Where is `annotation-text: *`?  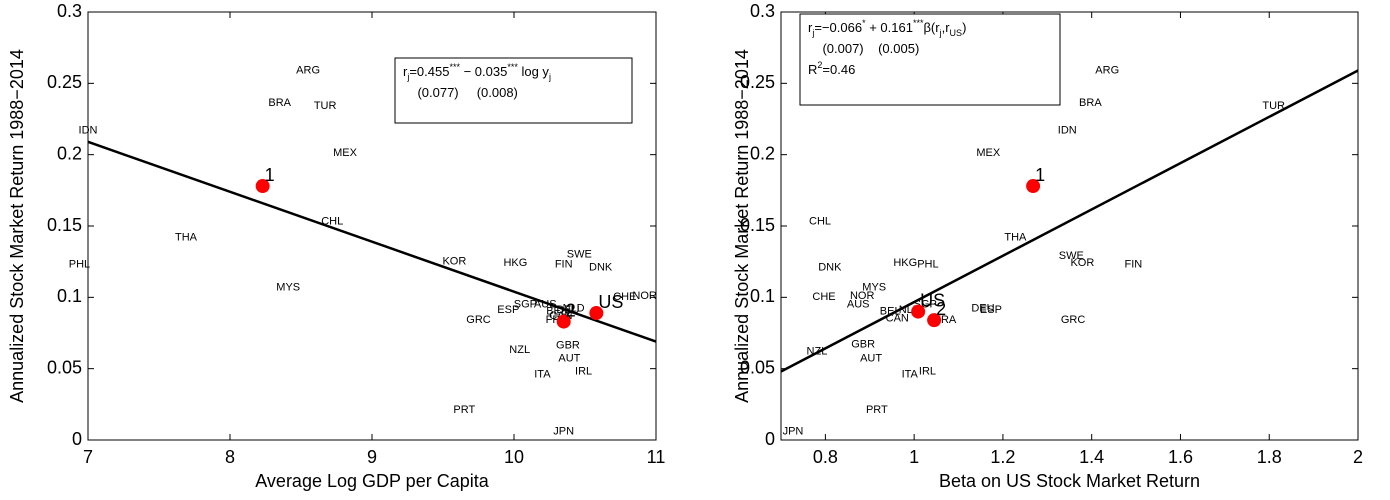
annotation-text: * is located at coordinates (864, 23).